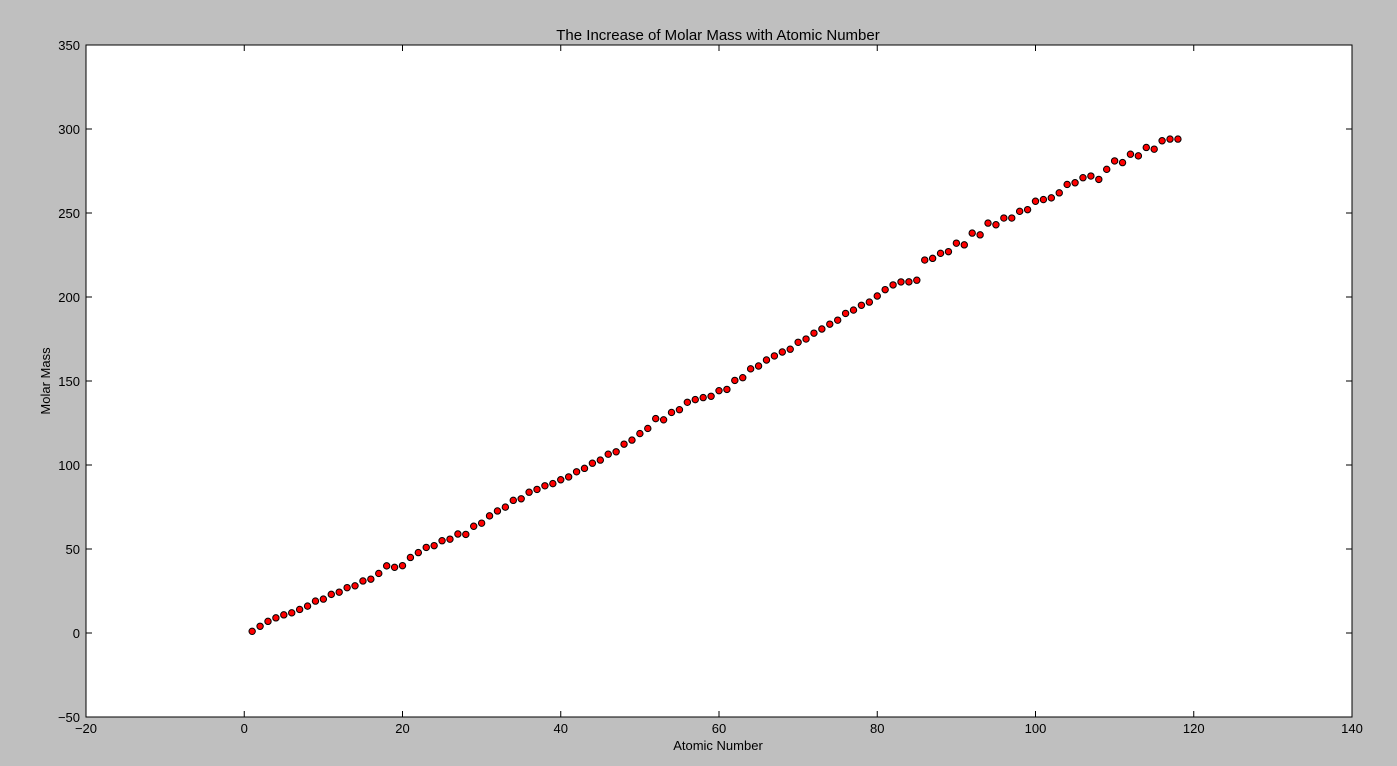 The width and height of the screenshot is (1397, 766). What do you see at coordinates (73, 549) in the screenshot?
I see `y-tick-label: 50` at bounding box center [73, 549].